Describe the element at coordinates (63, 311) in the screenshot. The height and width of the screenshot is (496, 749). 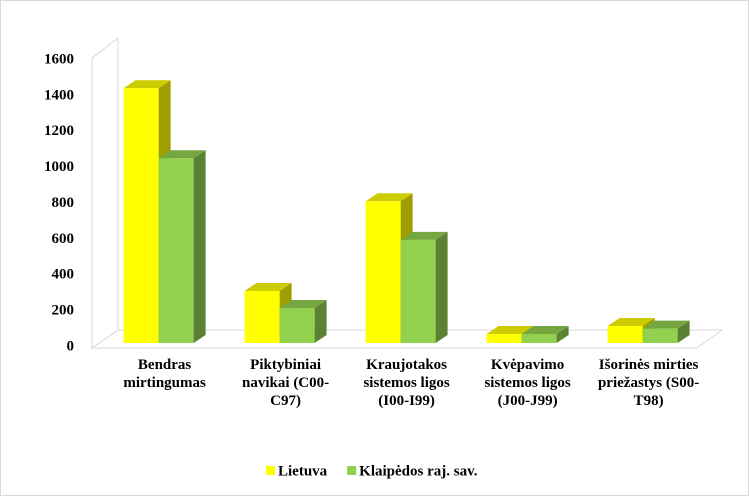
I see `y-tick-label: 200` at that location.